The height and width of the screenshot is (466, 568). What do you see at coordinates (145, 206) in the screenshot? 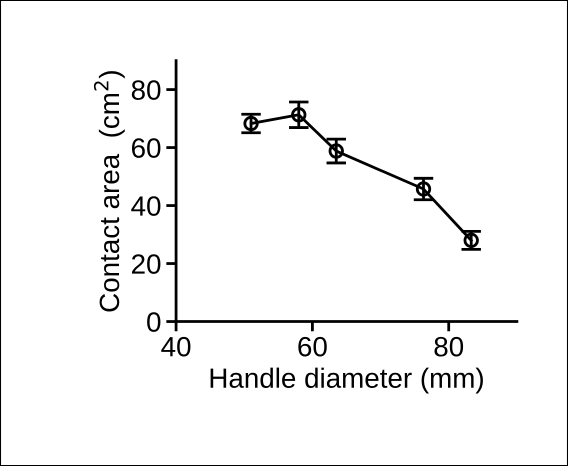
I see `y-tick-label: 40` at bounding box center [145, 206].